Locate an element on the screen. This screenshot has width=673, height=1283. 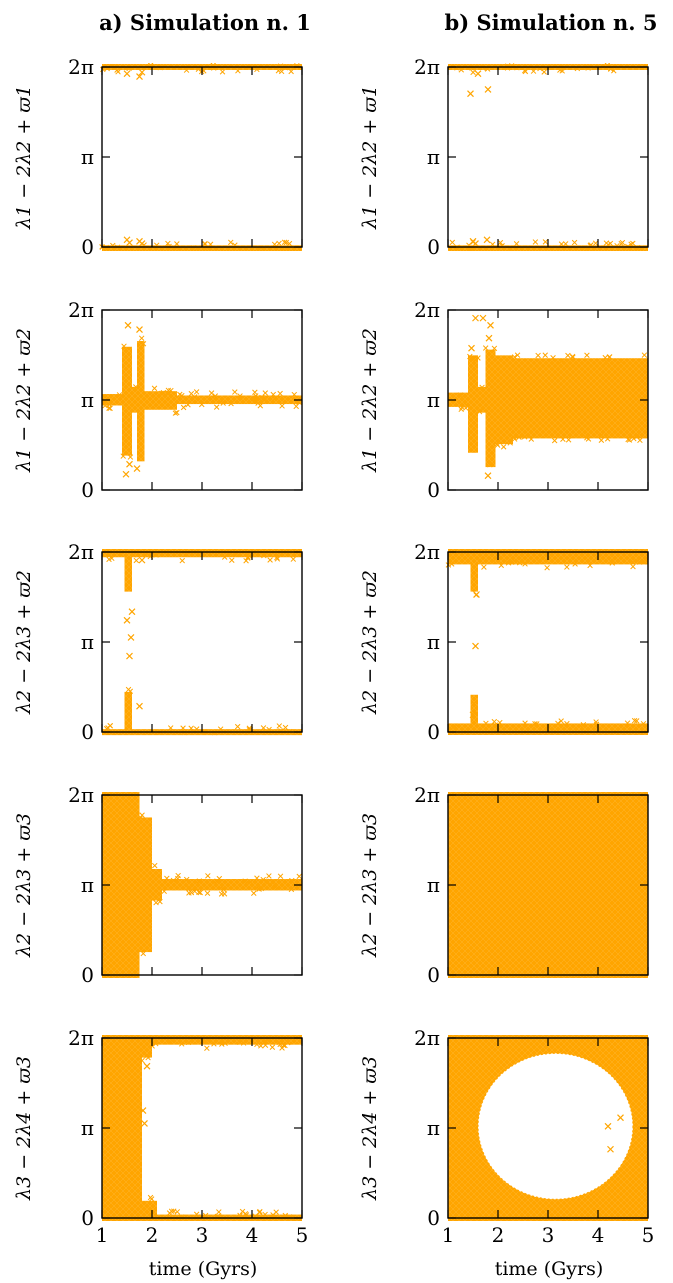
panel-b-4: 0 π 2π λ2 − 2λ3 + ϖ3 is located at coordinates (504, 885).